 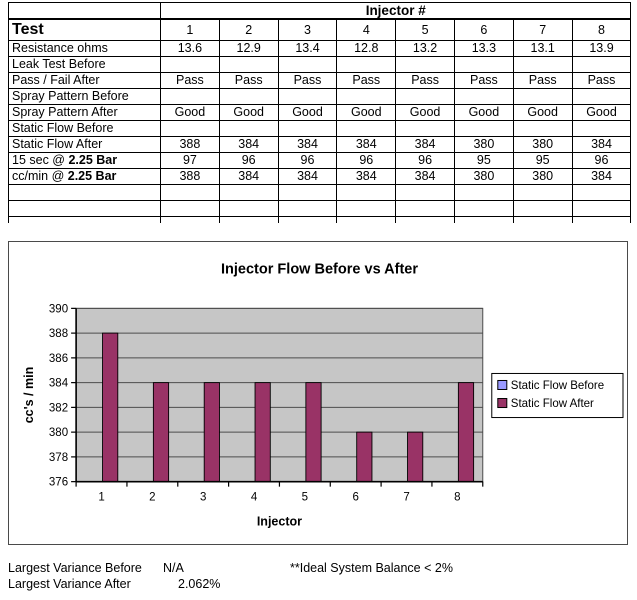 I want to click on row-label: Resistance ohms, so click(x=84, y=48).